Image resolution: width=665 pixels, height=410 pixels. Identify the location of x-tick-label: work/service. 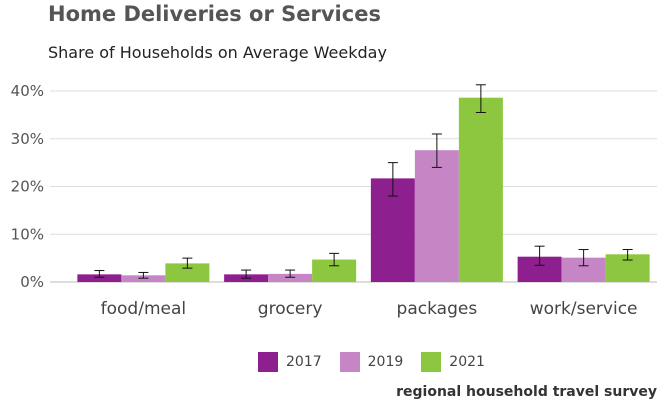
(584, 309).